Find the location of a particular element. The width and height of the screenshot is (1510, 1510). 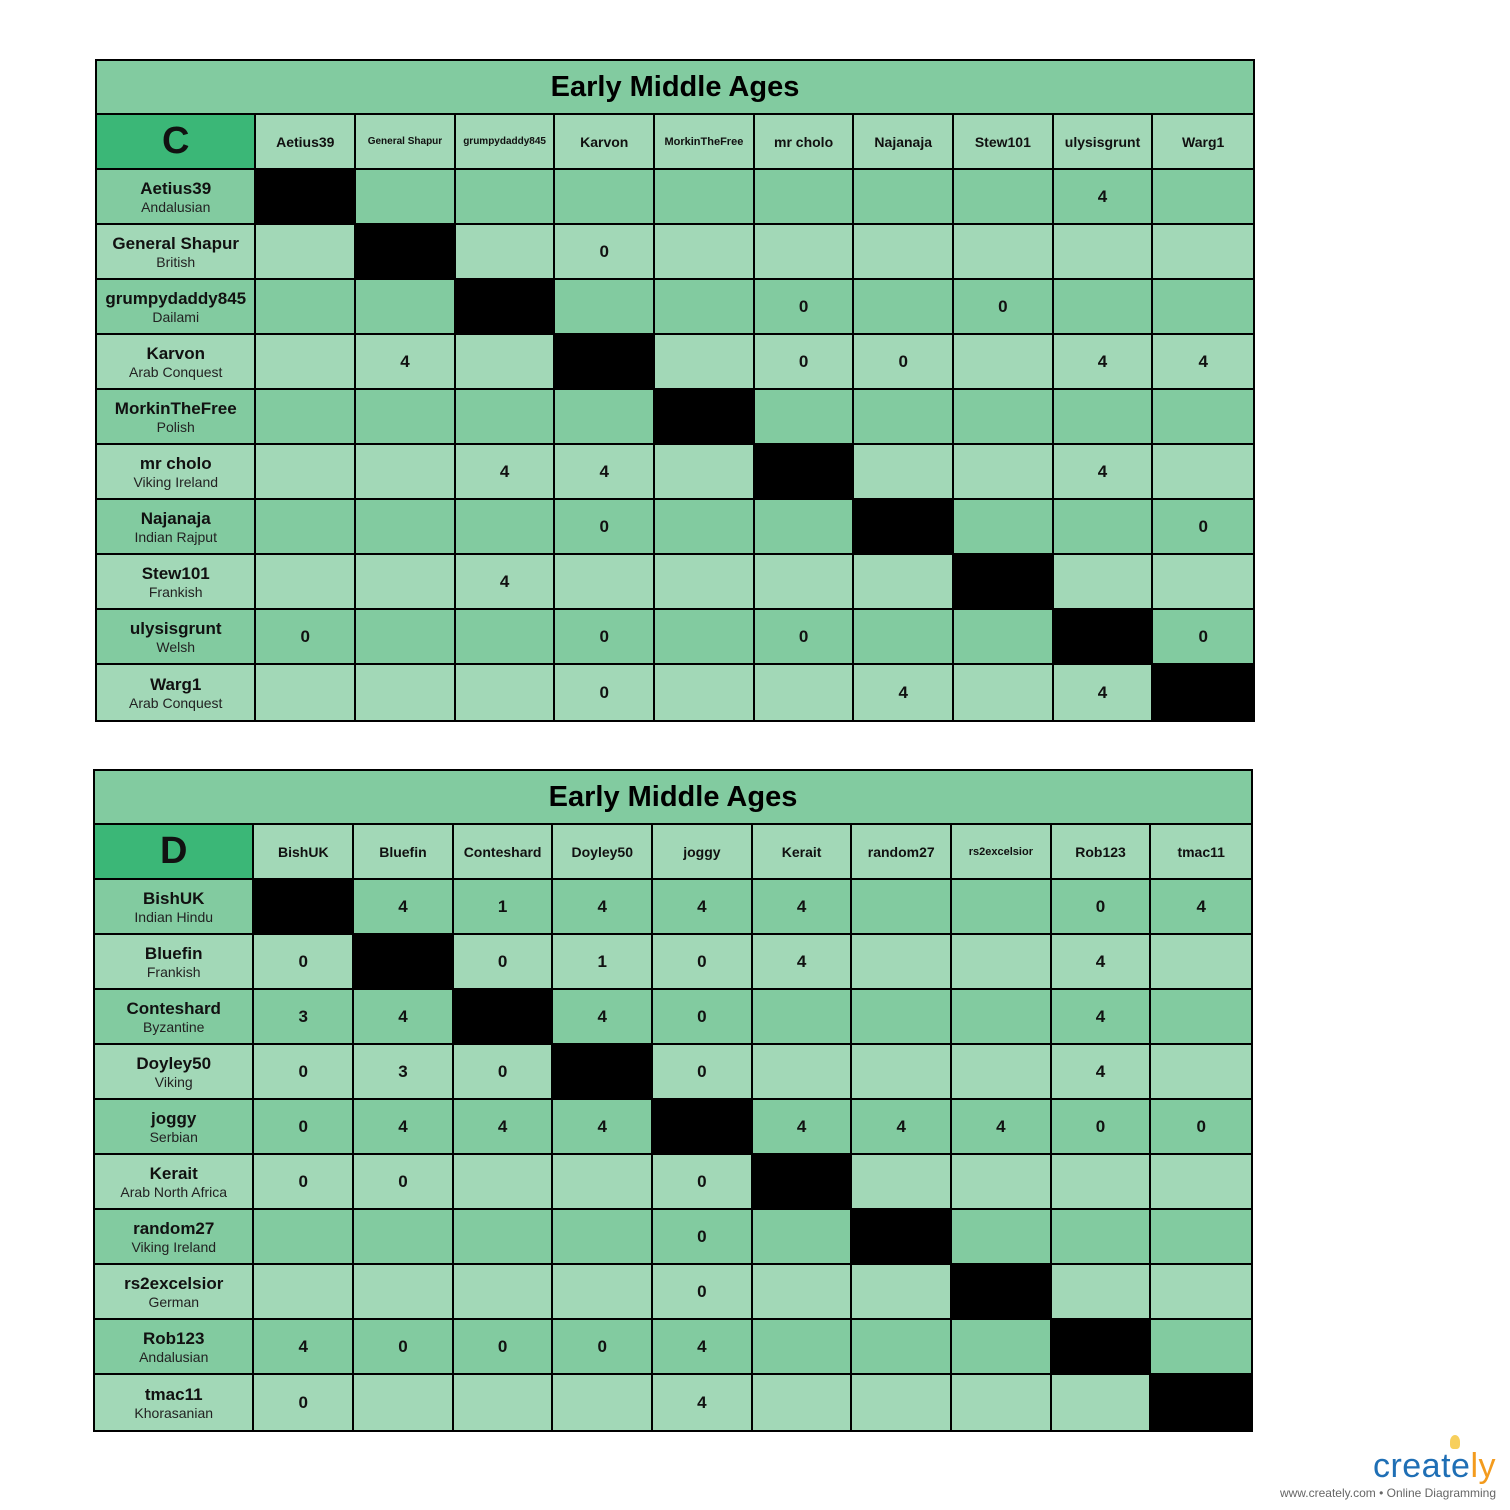

row-label: Rob123 Andalusian is located at coordinates (175, 1347).